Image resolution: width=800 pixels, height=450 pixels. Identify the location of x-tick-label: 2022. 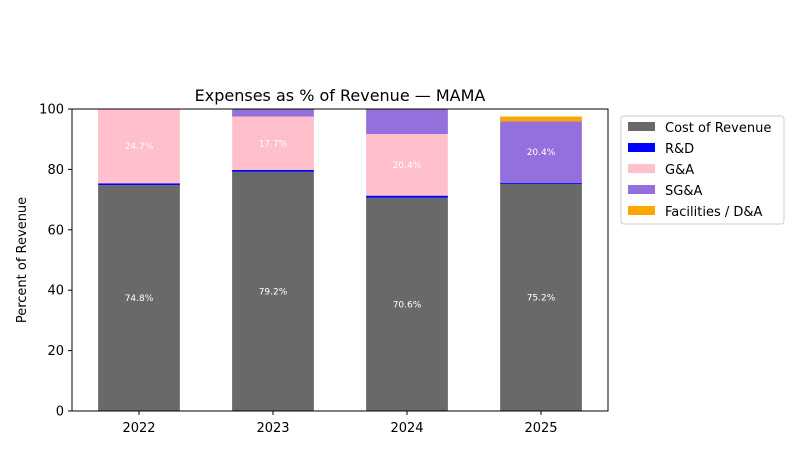
(138, 428).